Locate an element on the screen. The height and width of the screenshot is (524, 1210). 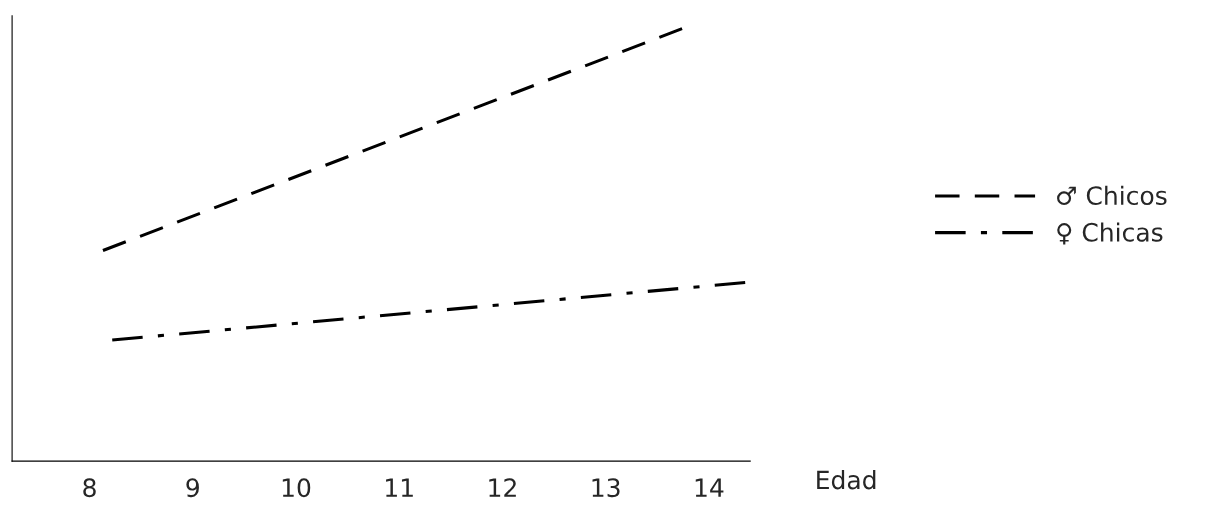
x-tick-label: 8 is located at coordinates (89, 488).